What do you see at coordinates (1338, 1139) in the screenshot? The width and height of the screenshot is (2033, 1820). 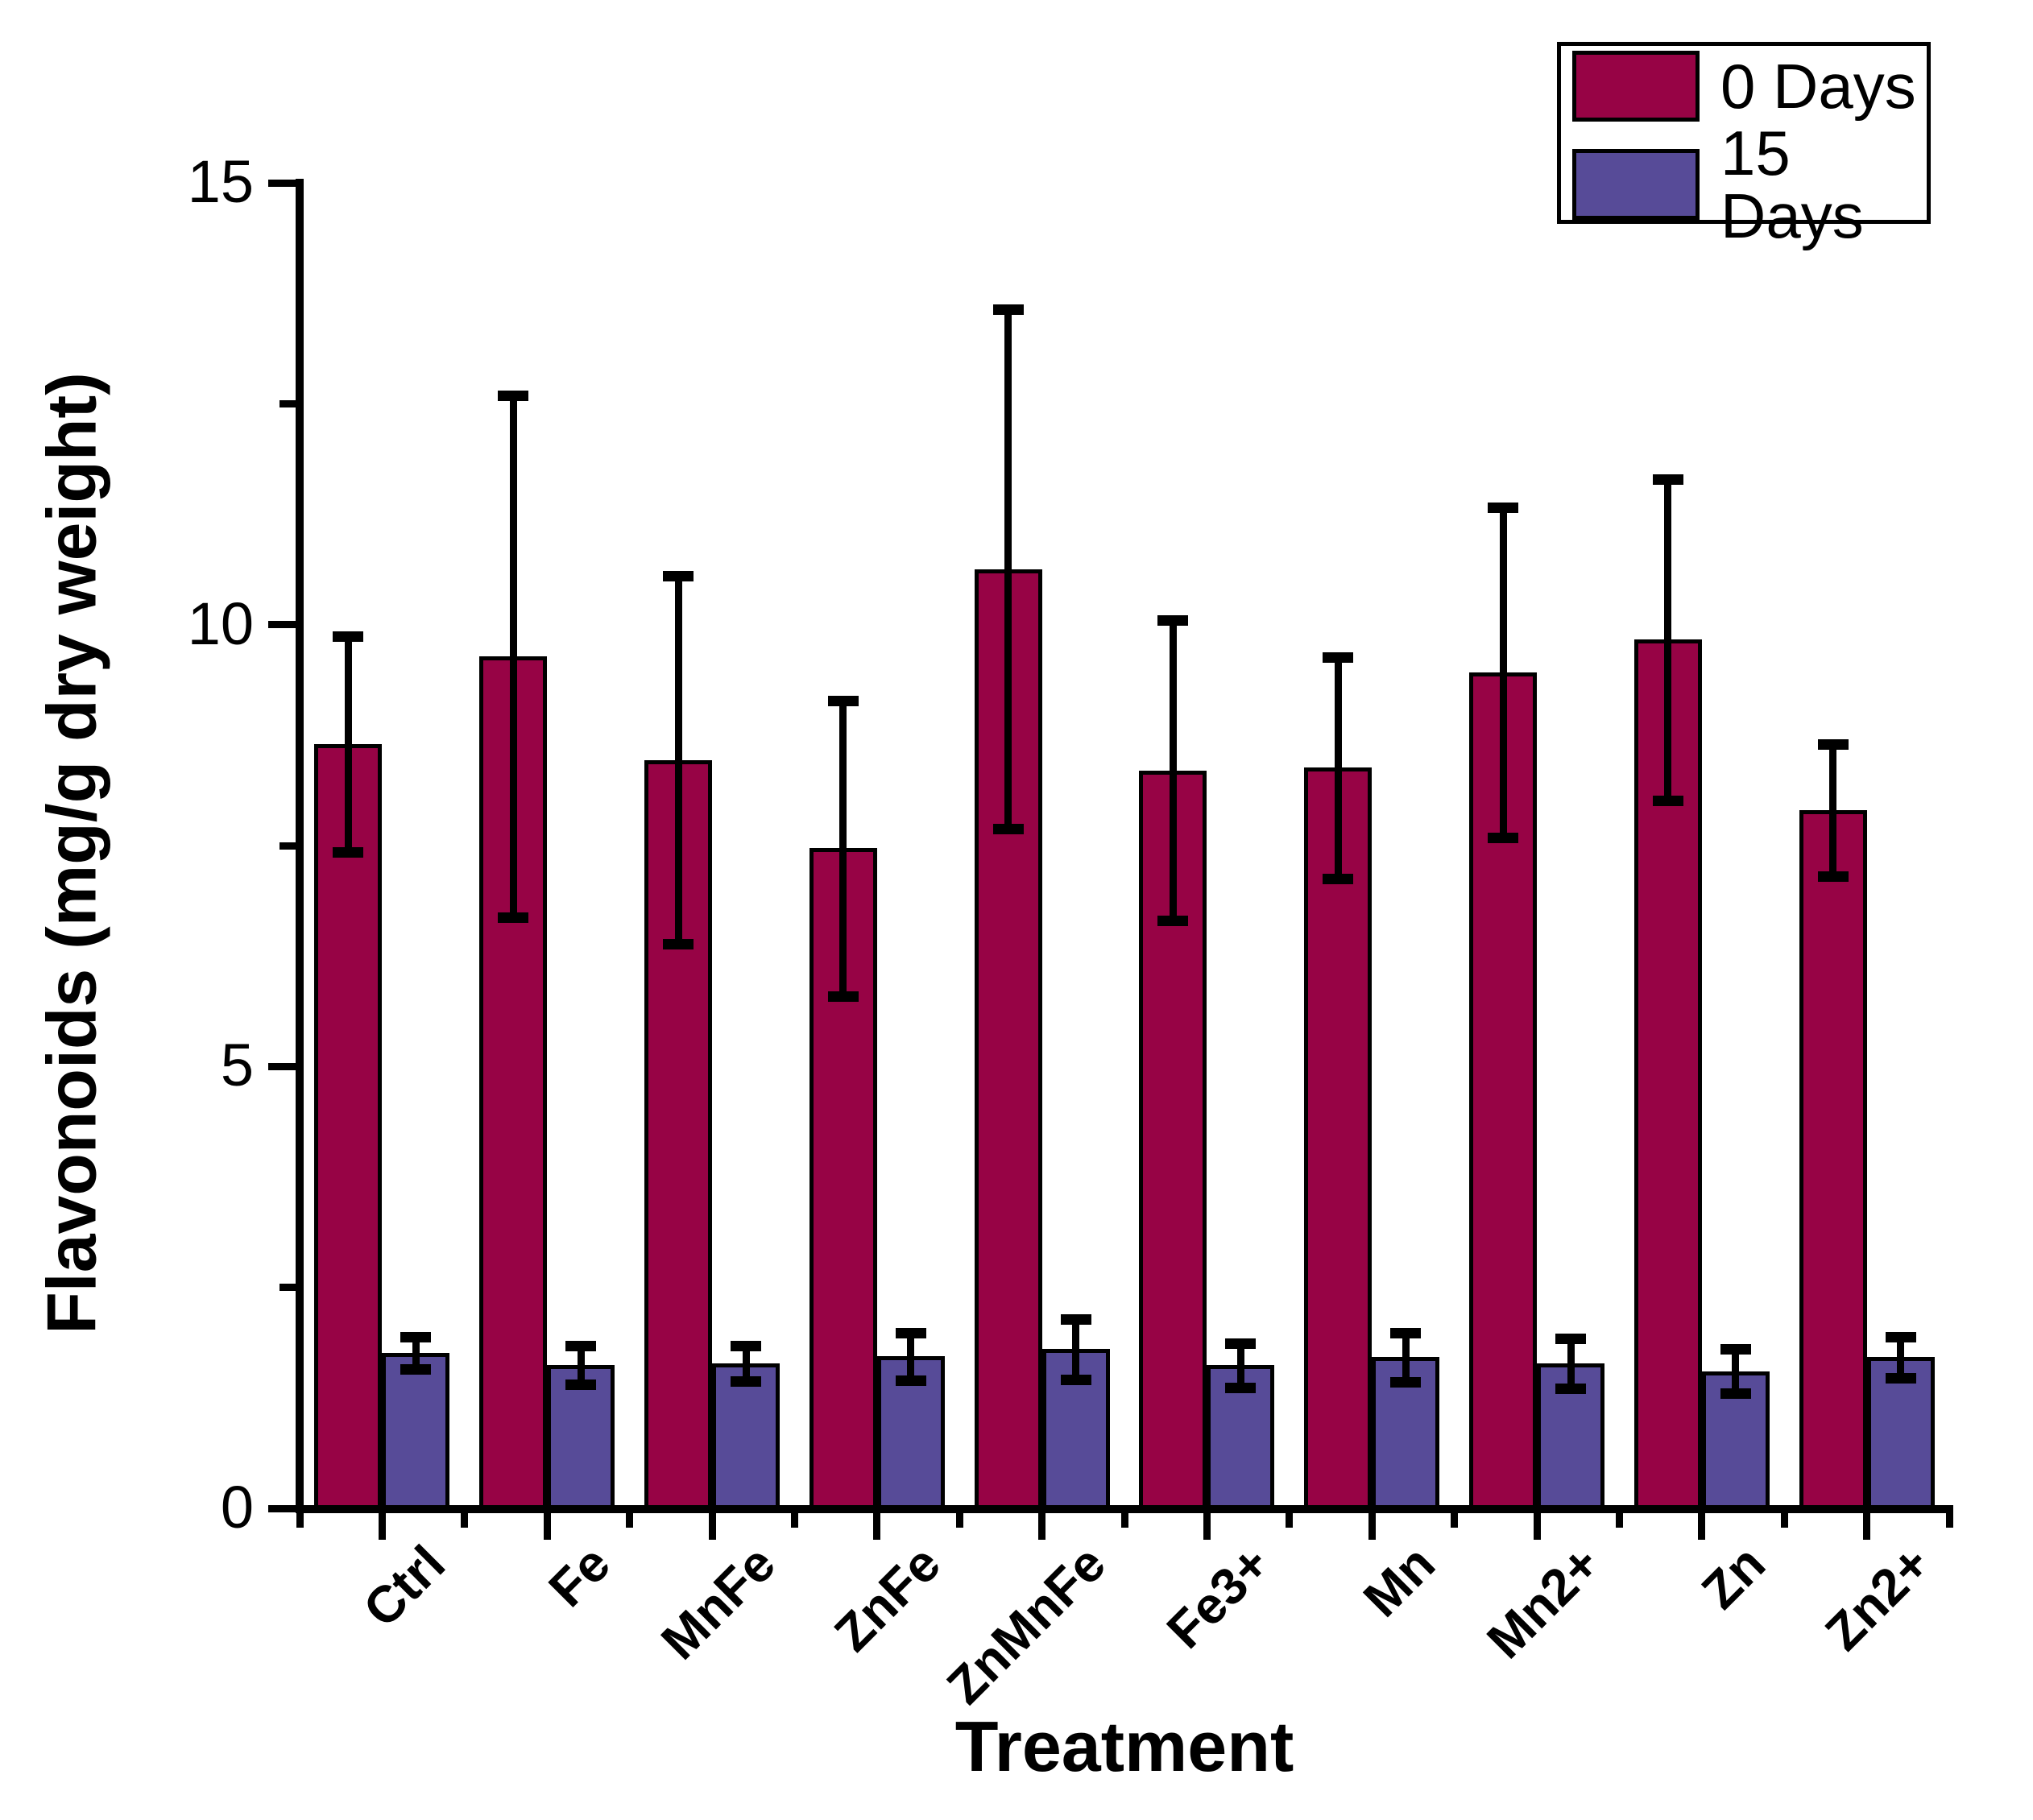 I see `bar-Mn-0Days` at bounding box center [1338, 1139].